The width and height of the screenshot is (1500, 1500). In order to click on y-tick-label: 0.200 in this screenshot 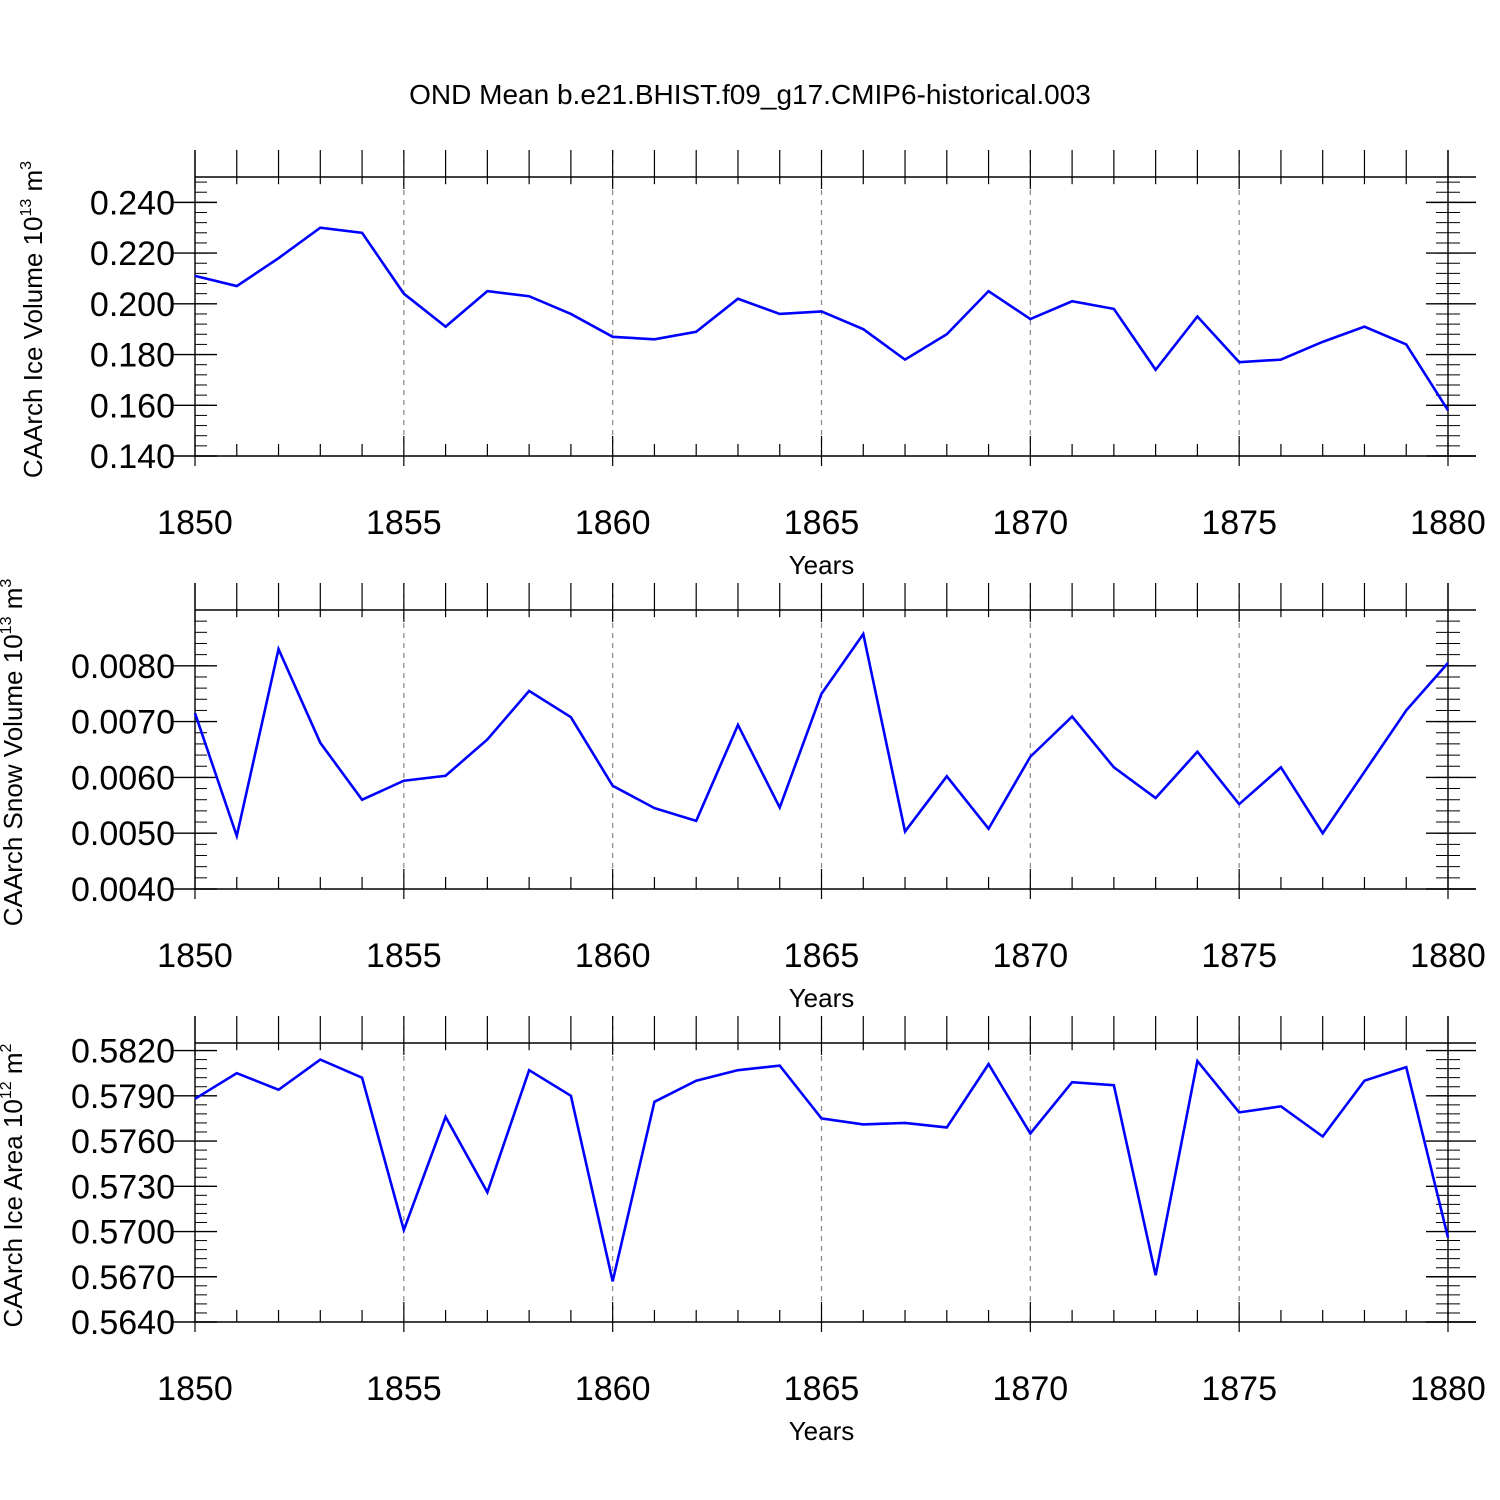, I will do `click(132, 305)`.